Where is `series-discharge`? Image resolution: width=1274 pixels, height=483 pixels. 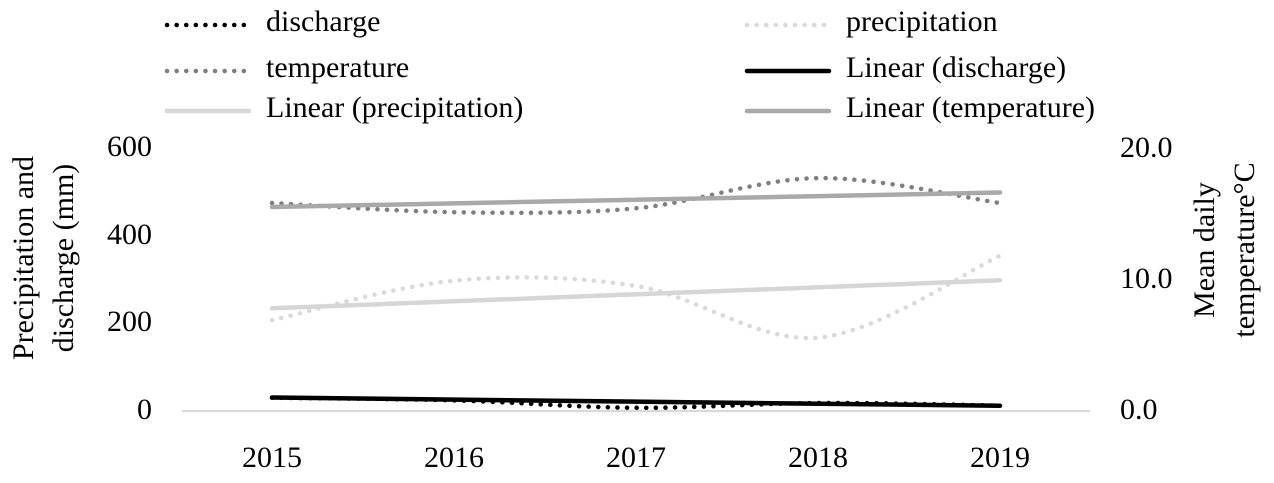 series-discharge is located at coordinates (636, 403).